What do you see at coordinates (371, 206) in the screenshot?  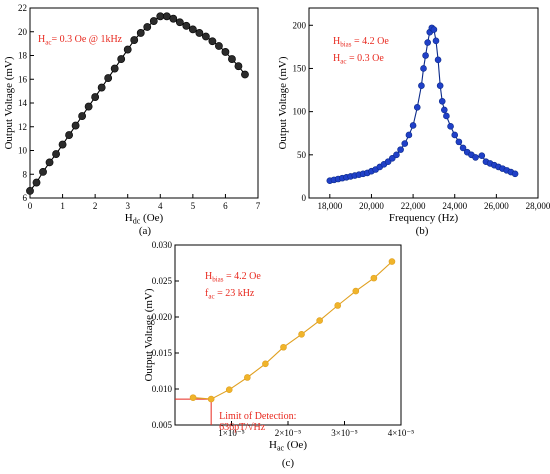 I see `x-tick-label: 20,000` at bounding box center [371, 206].